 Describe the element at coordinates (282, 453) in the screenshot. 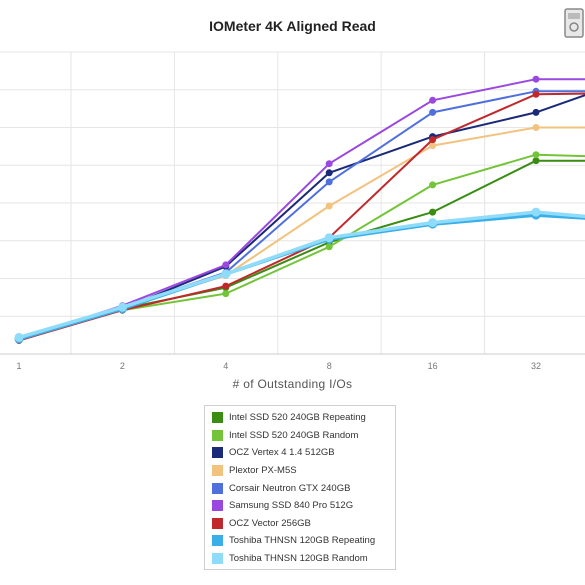

I see `legend-label: OCZ Vertex 4 1.4 512GB` at that location.